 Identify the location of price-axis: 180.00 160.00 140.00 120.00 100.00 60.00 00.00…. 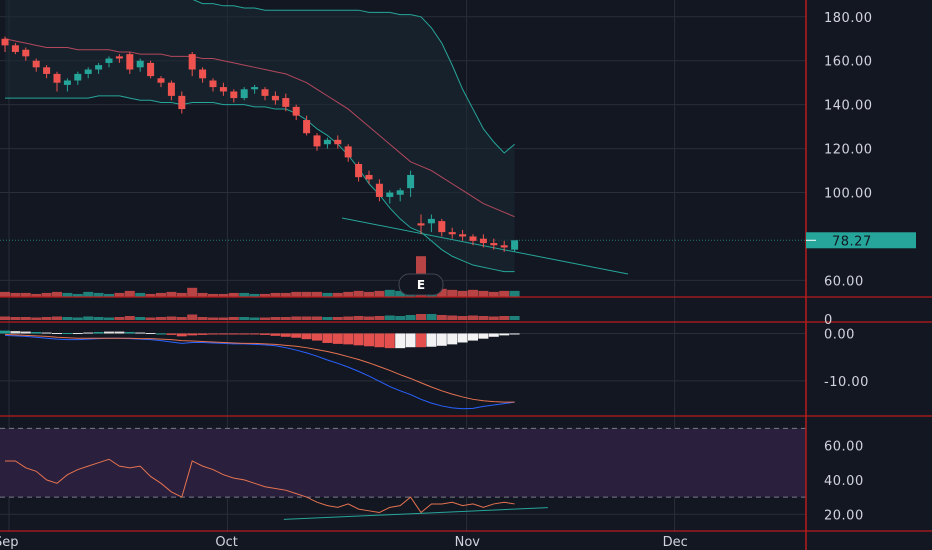
(861, 267).